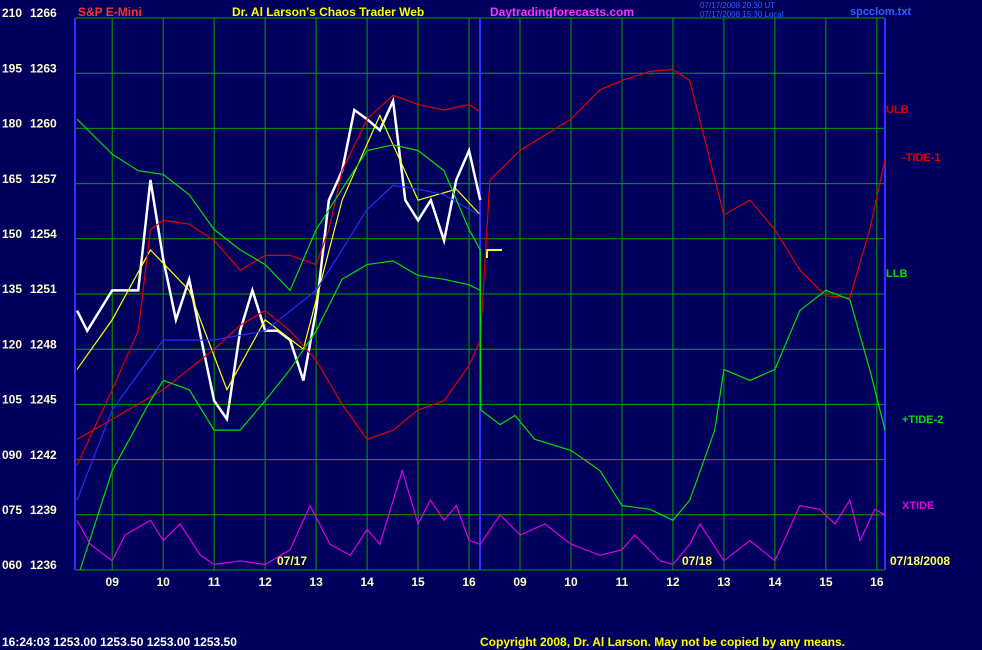  Describe the element at coordinates (43, 13) in the screenshot. I see `y-tick-label: 1266` at that location.